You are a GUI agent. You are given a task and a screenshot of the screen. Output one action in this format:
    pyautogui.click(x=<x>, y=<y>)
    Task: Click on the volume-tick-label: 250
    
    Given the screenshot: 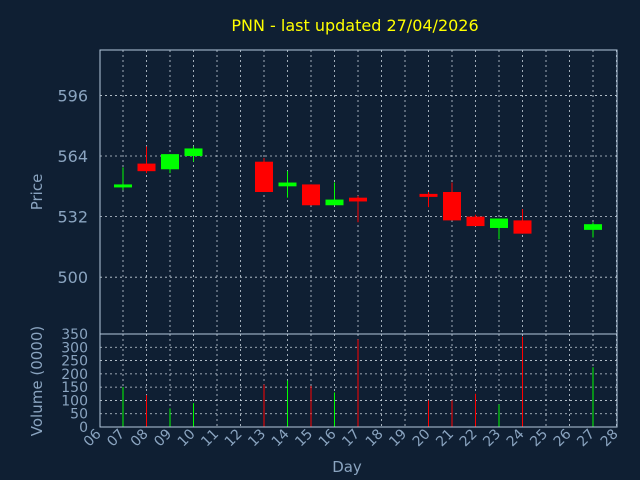 What is the action you would take?
    pyautogui.click(x=74, y=362)
    